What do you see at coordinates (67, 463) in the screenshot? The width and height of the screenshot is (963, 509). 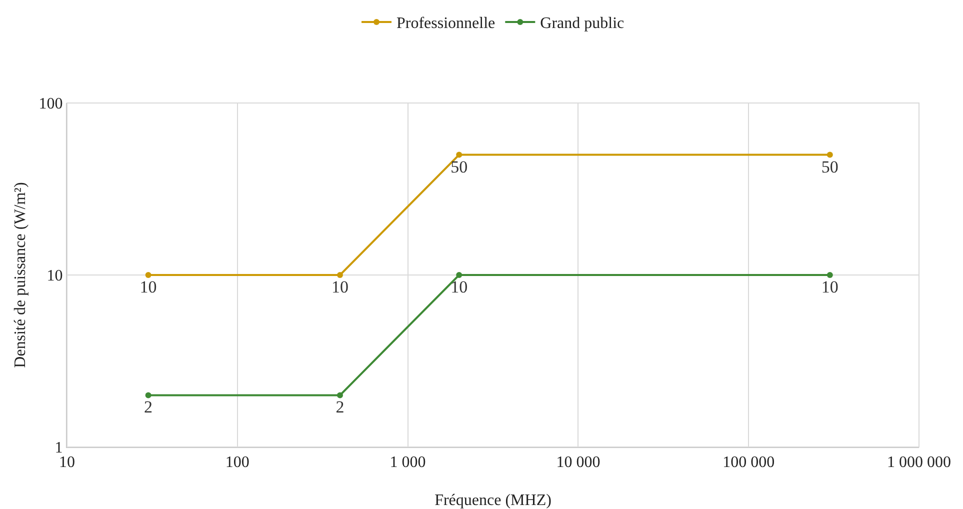 I see `x-tick-label: 10` at bounding box center [67, 463].